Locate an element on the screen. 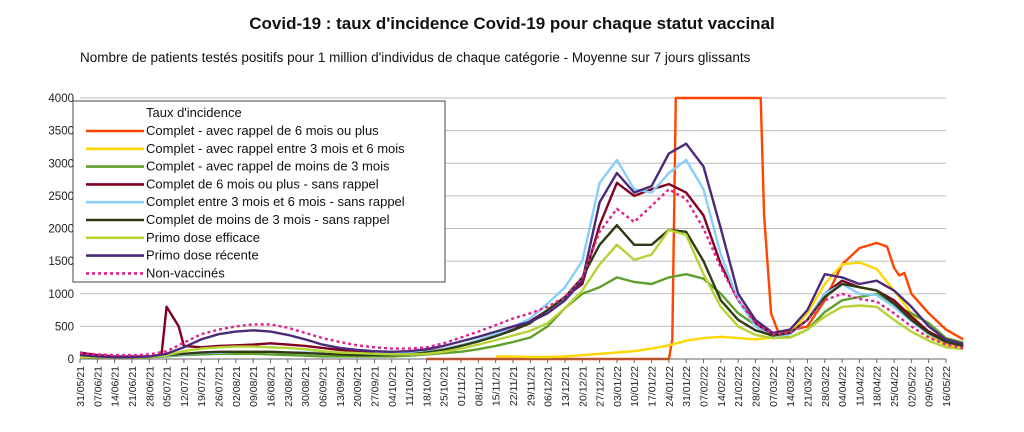  x-tick-label: 11/10/21 is located at coordinates (410, 386).